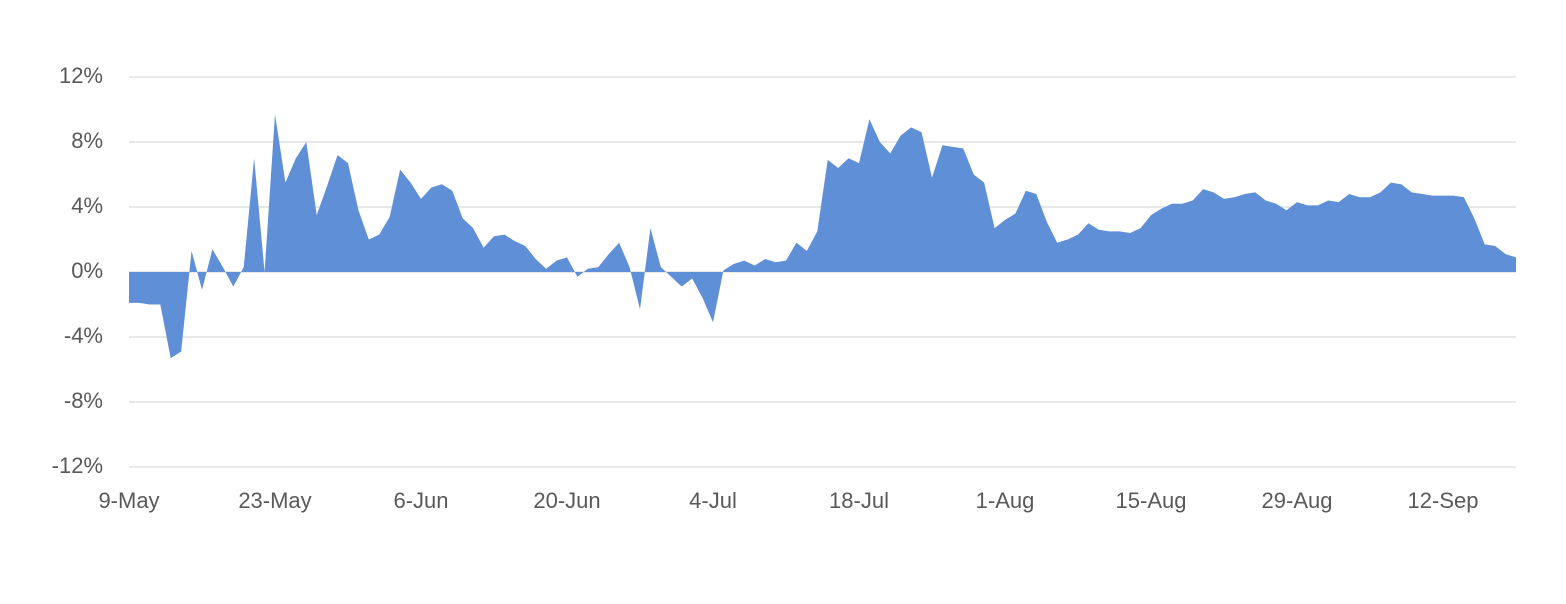 The width and height of the screenshot is (1566, 604). Describe the element at coordinates (83, 335) in the screenshot. I see `y-tick-label: -4%` at that location.